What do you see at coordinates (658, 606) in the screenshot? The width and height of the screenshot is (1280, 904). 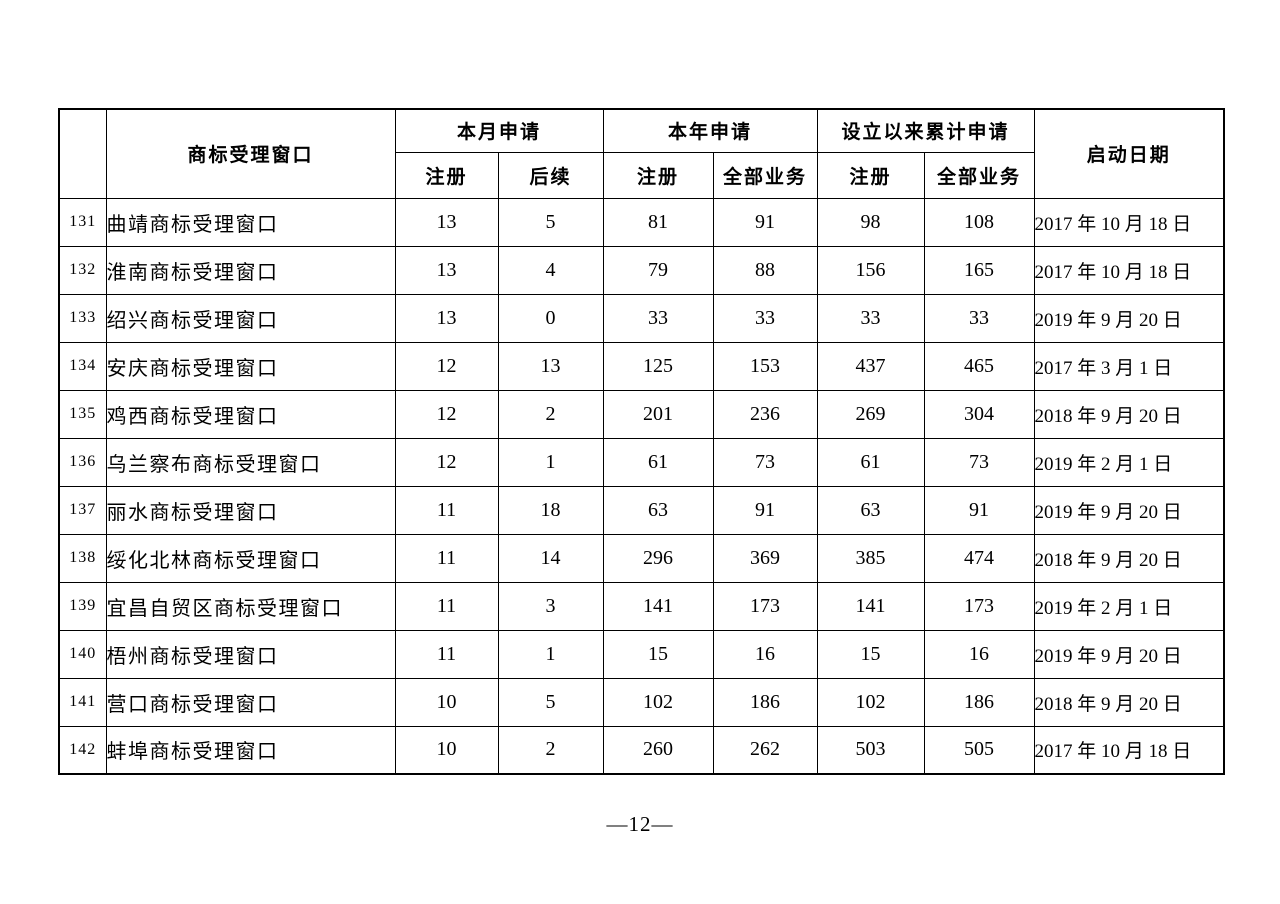 I see `year-register-cell: 141` at bounding box center [658, 606].